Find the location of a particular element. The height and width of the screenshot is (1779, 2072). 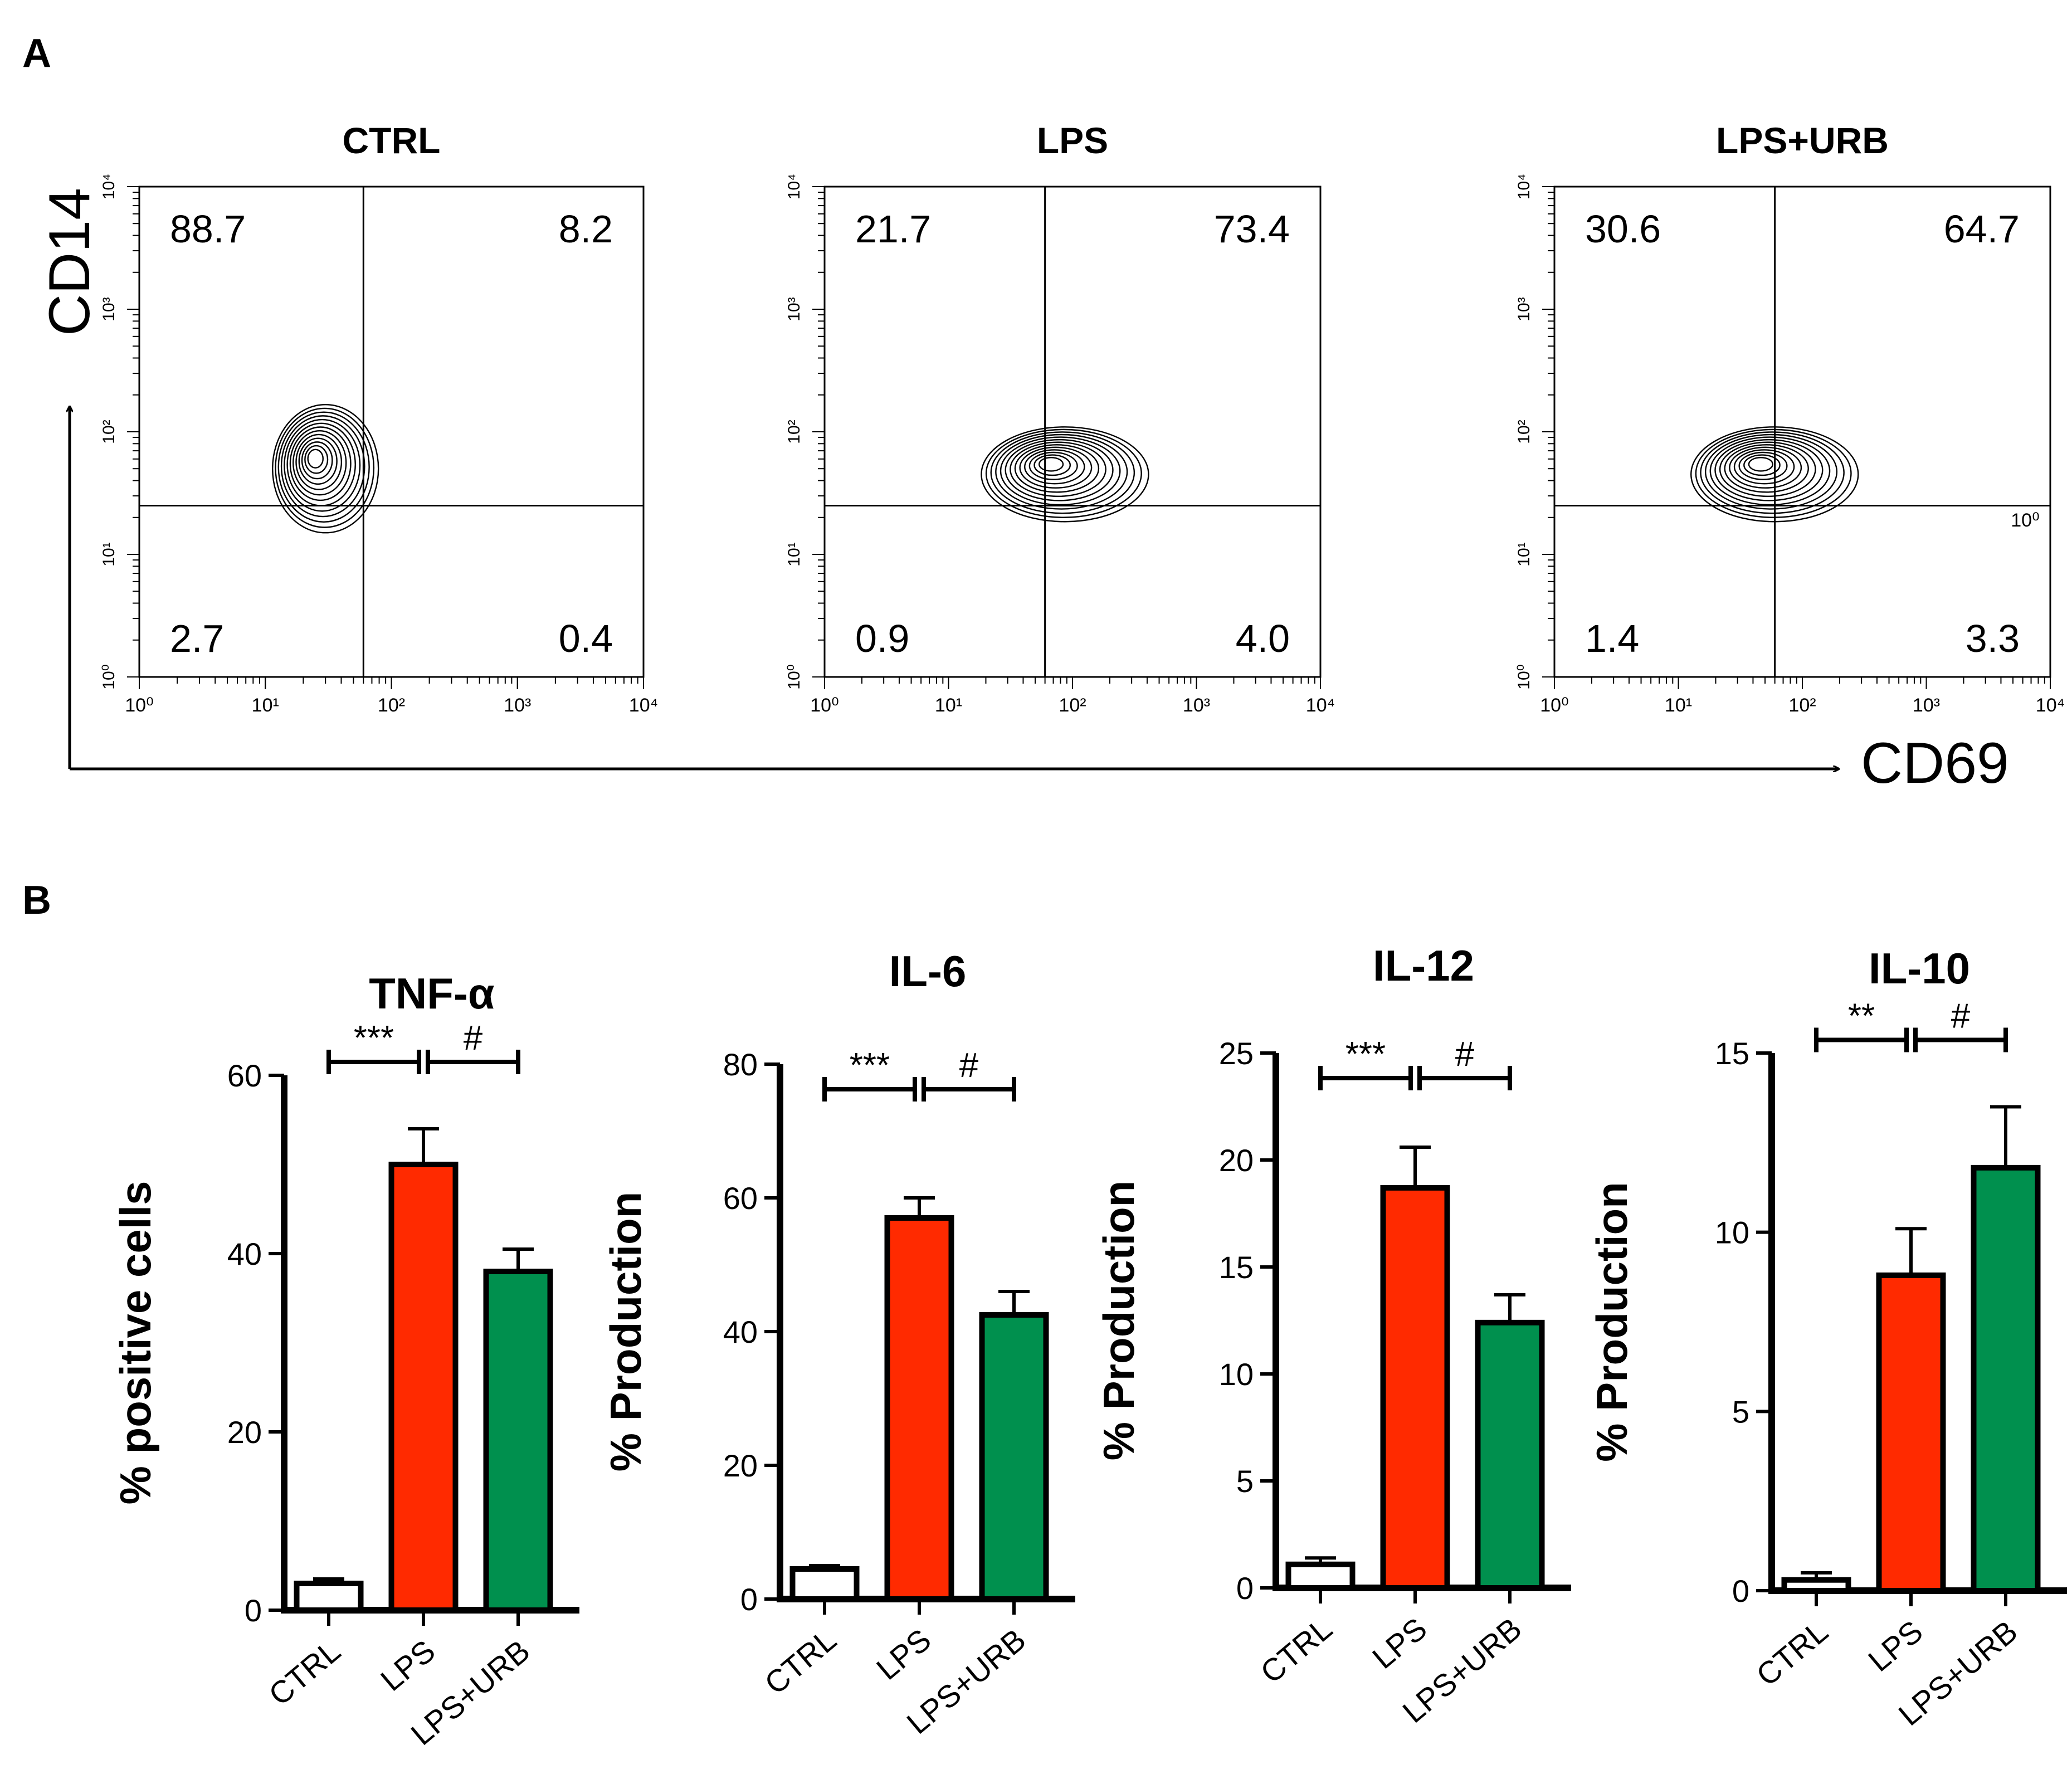

quadrant-lower-right-value: 0.4 is located at coordinates (586, 638).